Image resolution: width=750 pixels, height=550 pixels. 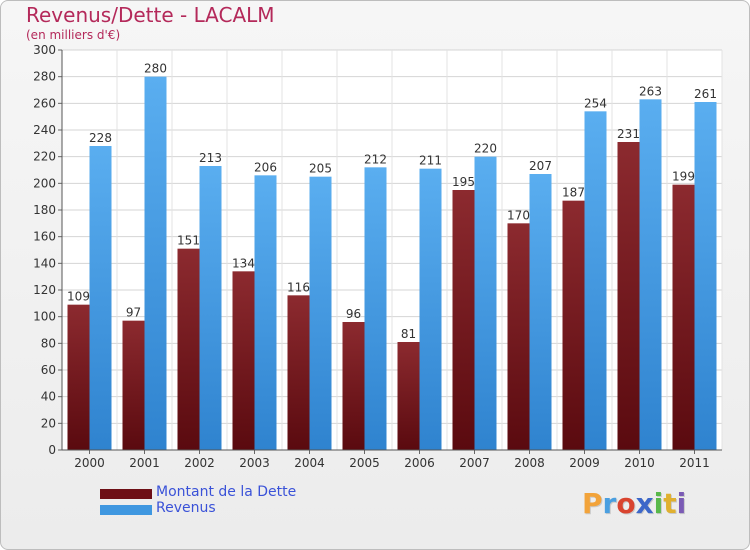 What do you see at coordinates (44, 77) in the screenshot?
I see `y-tick-label: 280` at bounding box center [44, 77].